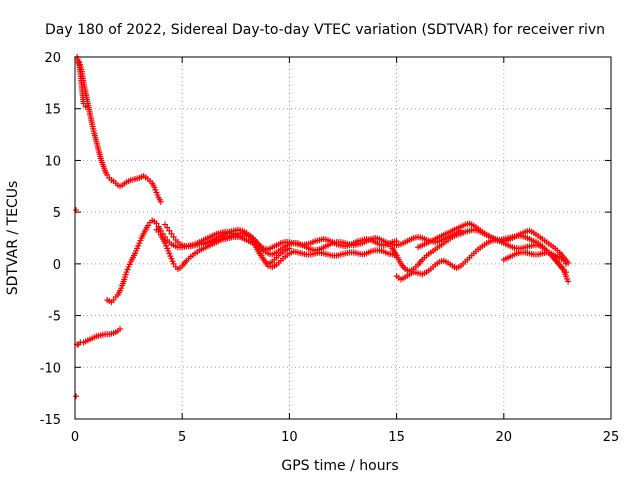 This screenshot has width=640, height=480. I want to click on y-tick-label: 20, so click(52, 58).